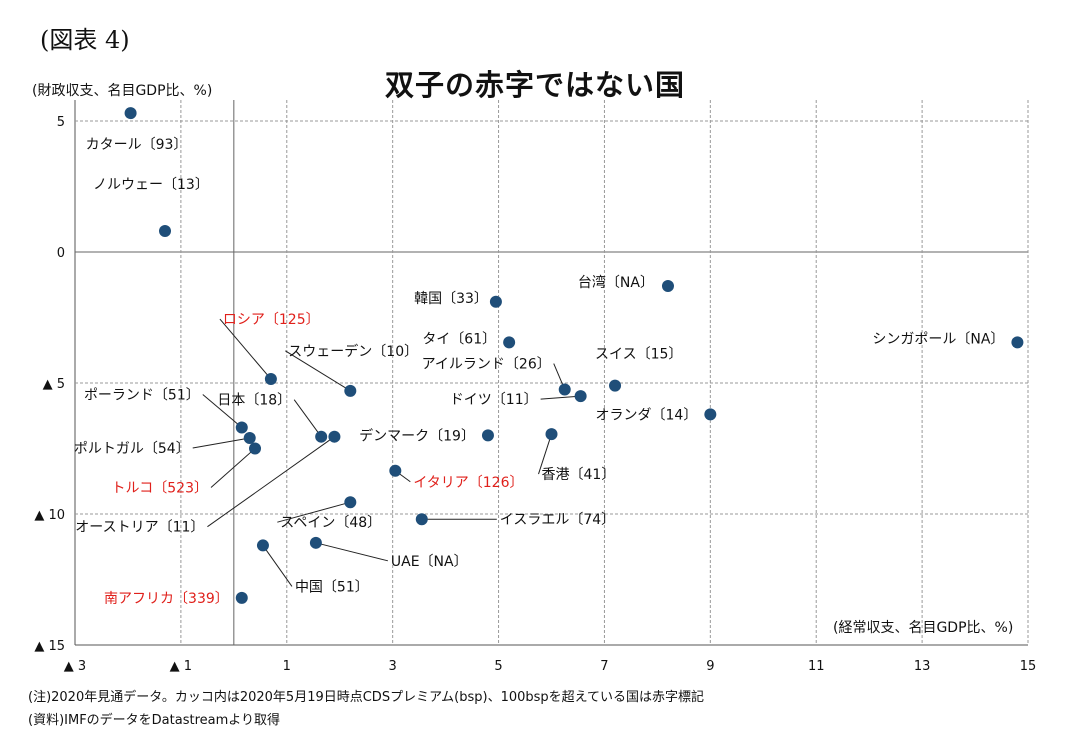  What do you see at coordinates (137, 145) in the screenshot?
I see `point-label: カタール〔93〕` at bounding box center [137, 145].